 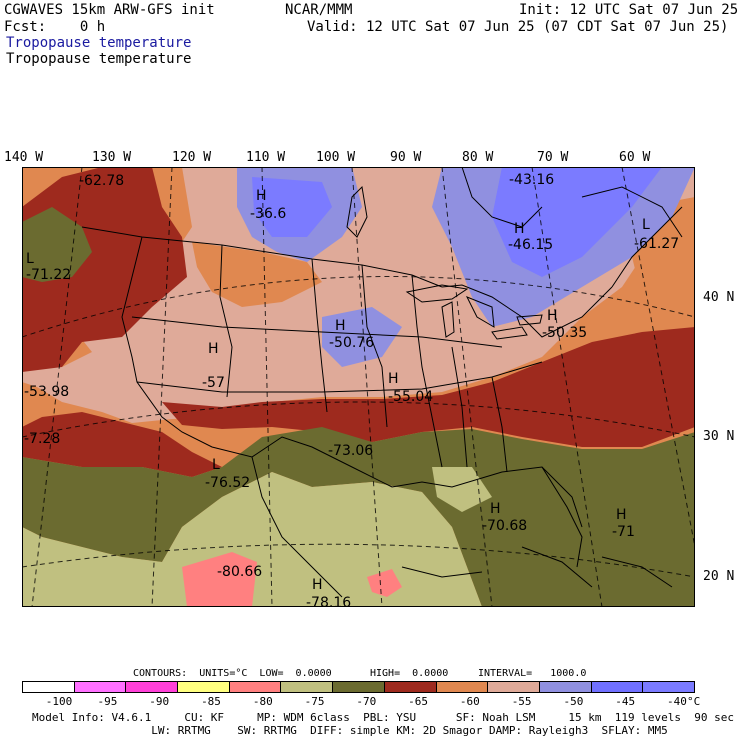 What do you see at coordinates (268, 214) in the screenshot?
I see `value-label: -36.6` at bounding box center [268, 214].